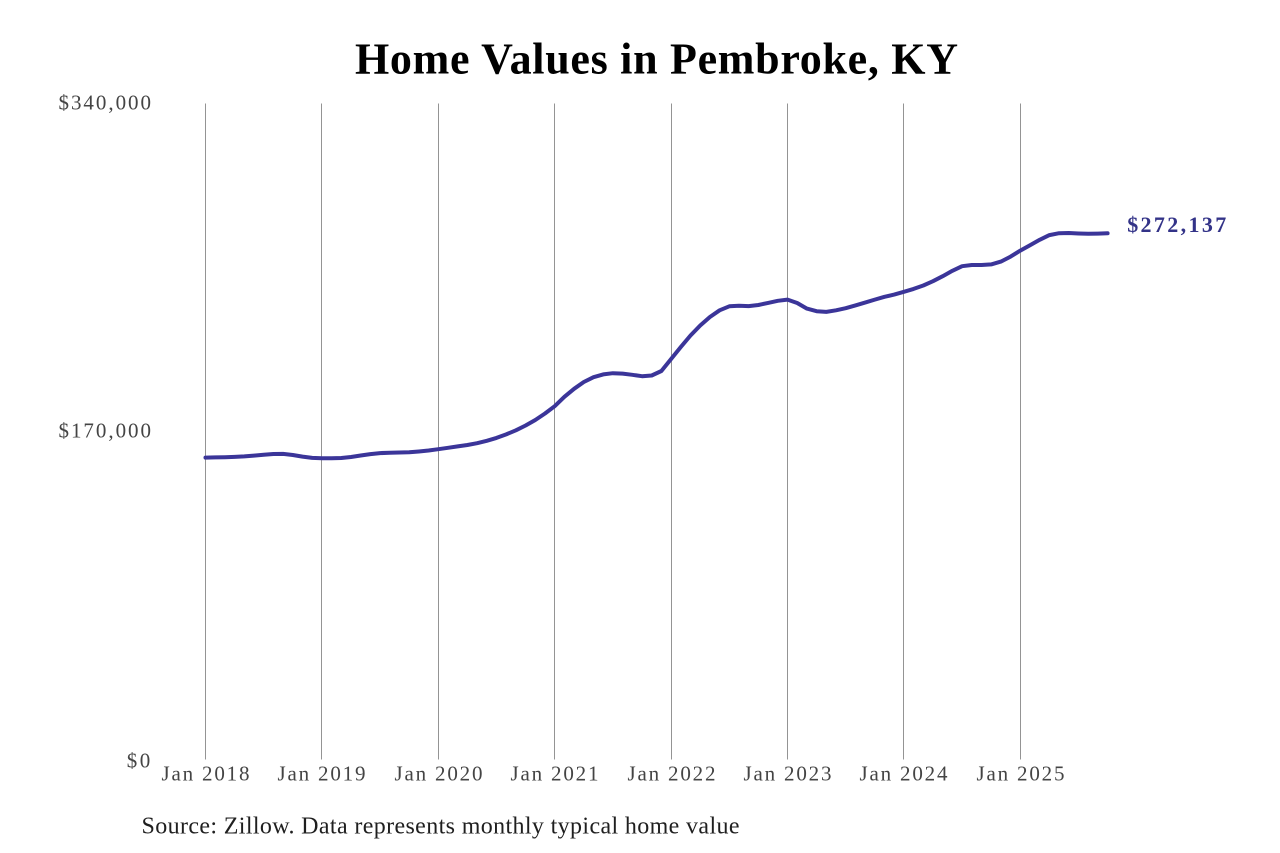  I want to click on svg-text: $170,000, so click(105, 431).